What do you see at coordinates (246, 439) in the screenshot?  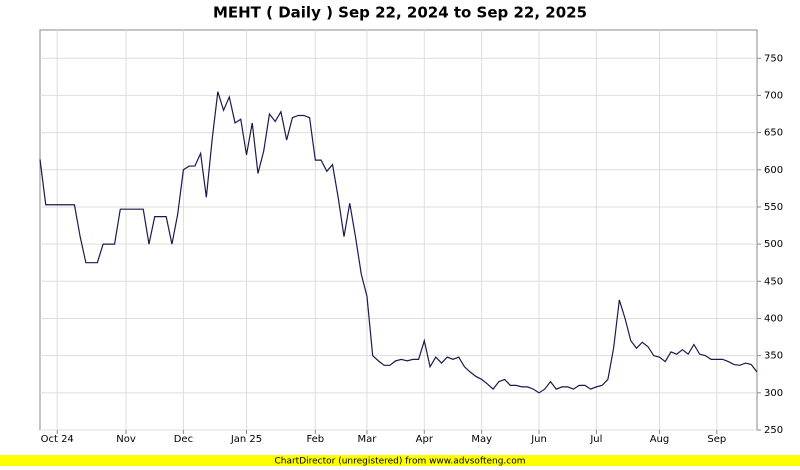 I see `x-tick-label: Jan 25` at bounding box center [246, 439].